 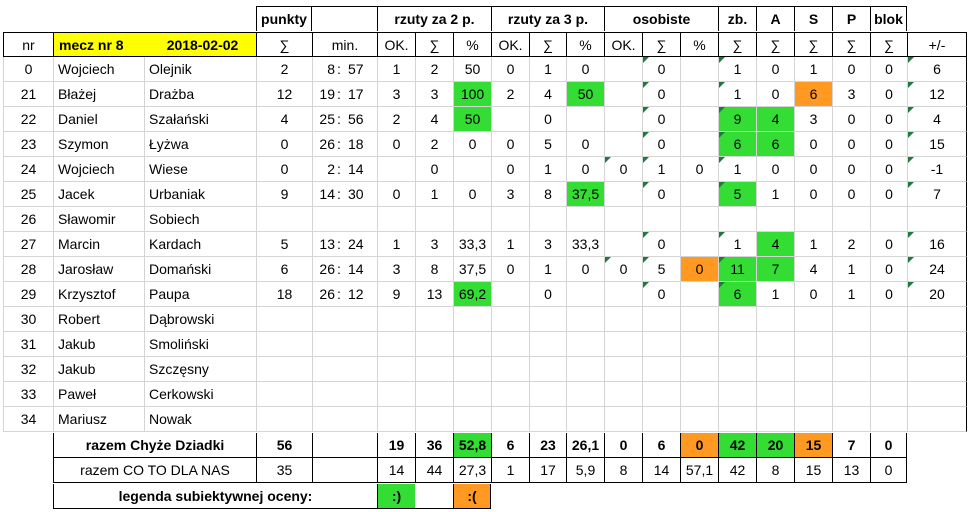 What do you see at coordinates (472, 119) in the screenshot?
I see `player-pct2: 50` at bounding box center [472, 119].